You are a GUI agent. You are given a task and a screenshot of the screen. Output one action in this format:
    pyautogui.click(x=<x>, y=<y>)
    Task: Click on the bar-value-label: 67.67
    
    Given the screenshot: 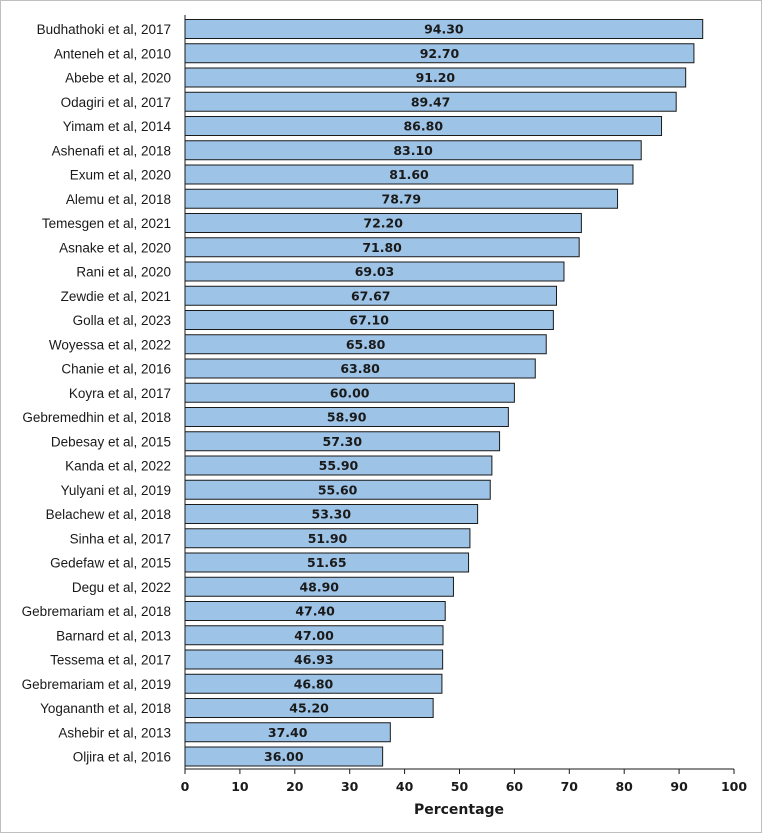 What is the action you would take?
    pyautogui.click(x=371, y=295)
    